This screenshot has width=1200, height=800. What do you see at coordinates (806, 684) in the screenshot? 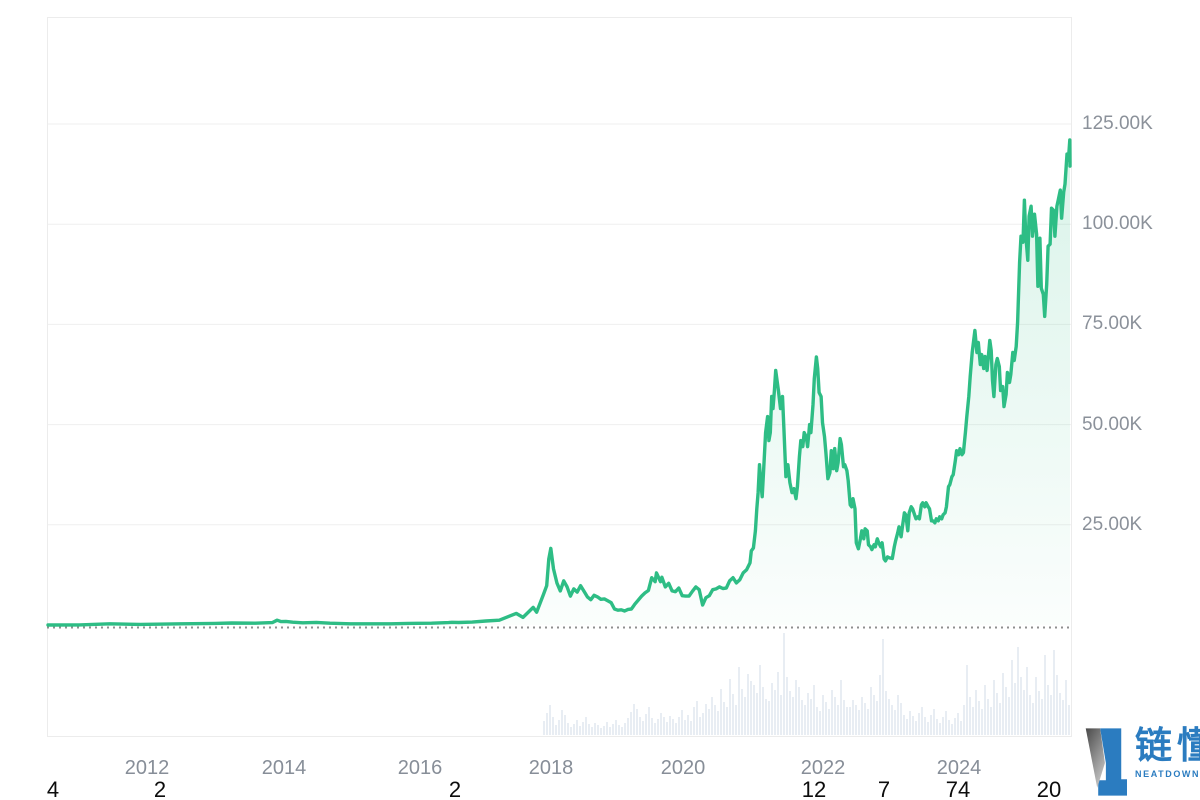
I see `volume-bars` at bounding box center [806, 684].